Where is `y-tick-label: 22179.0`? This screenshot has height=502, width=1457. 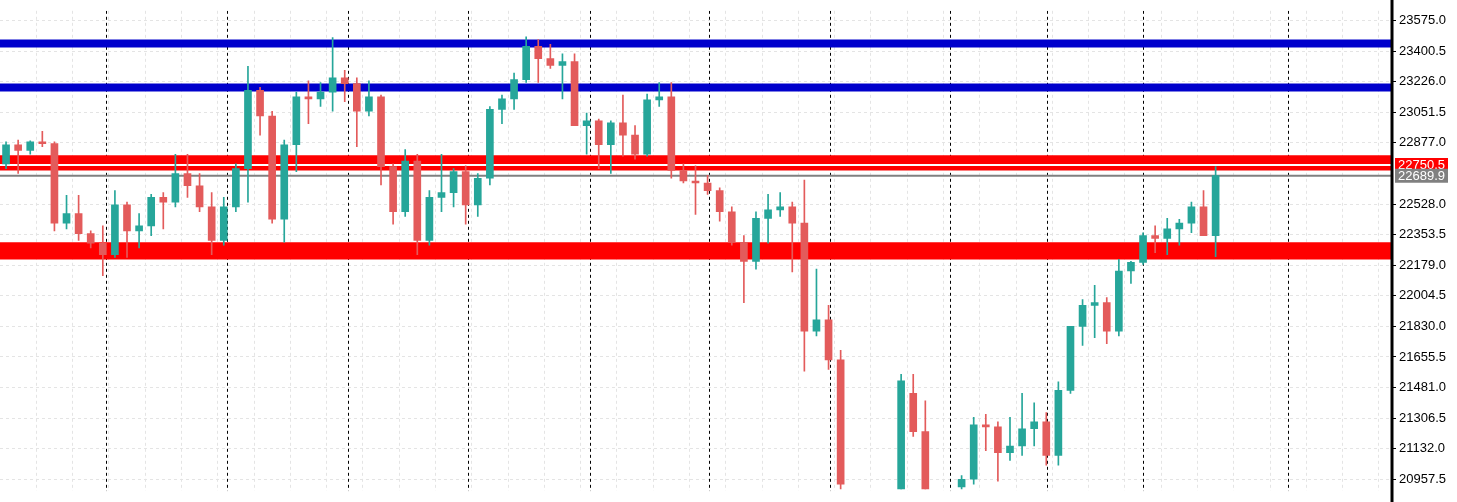
y-tick-label: 22179.0 is located at coordinates (1423, 264).